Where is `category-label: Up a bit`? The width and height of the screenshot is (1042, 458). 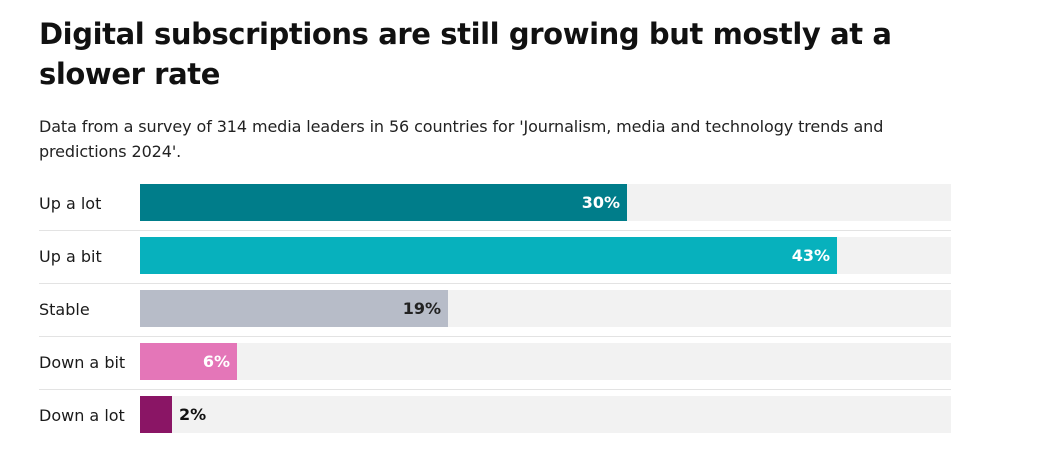
category-label: Up a bit is located at coordinates (70, 256).